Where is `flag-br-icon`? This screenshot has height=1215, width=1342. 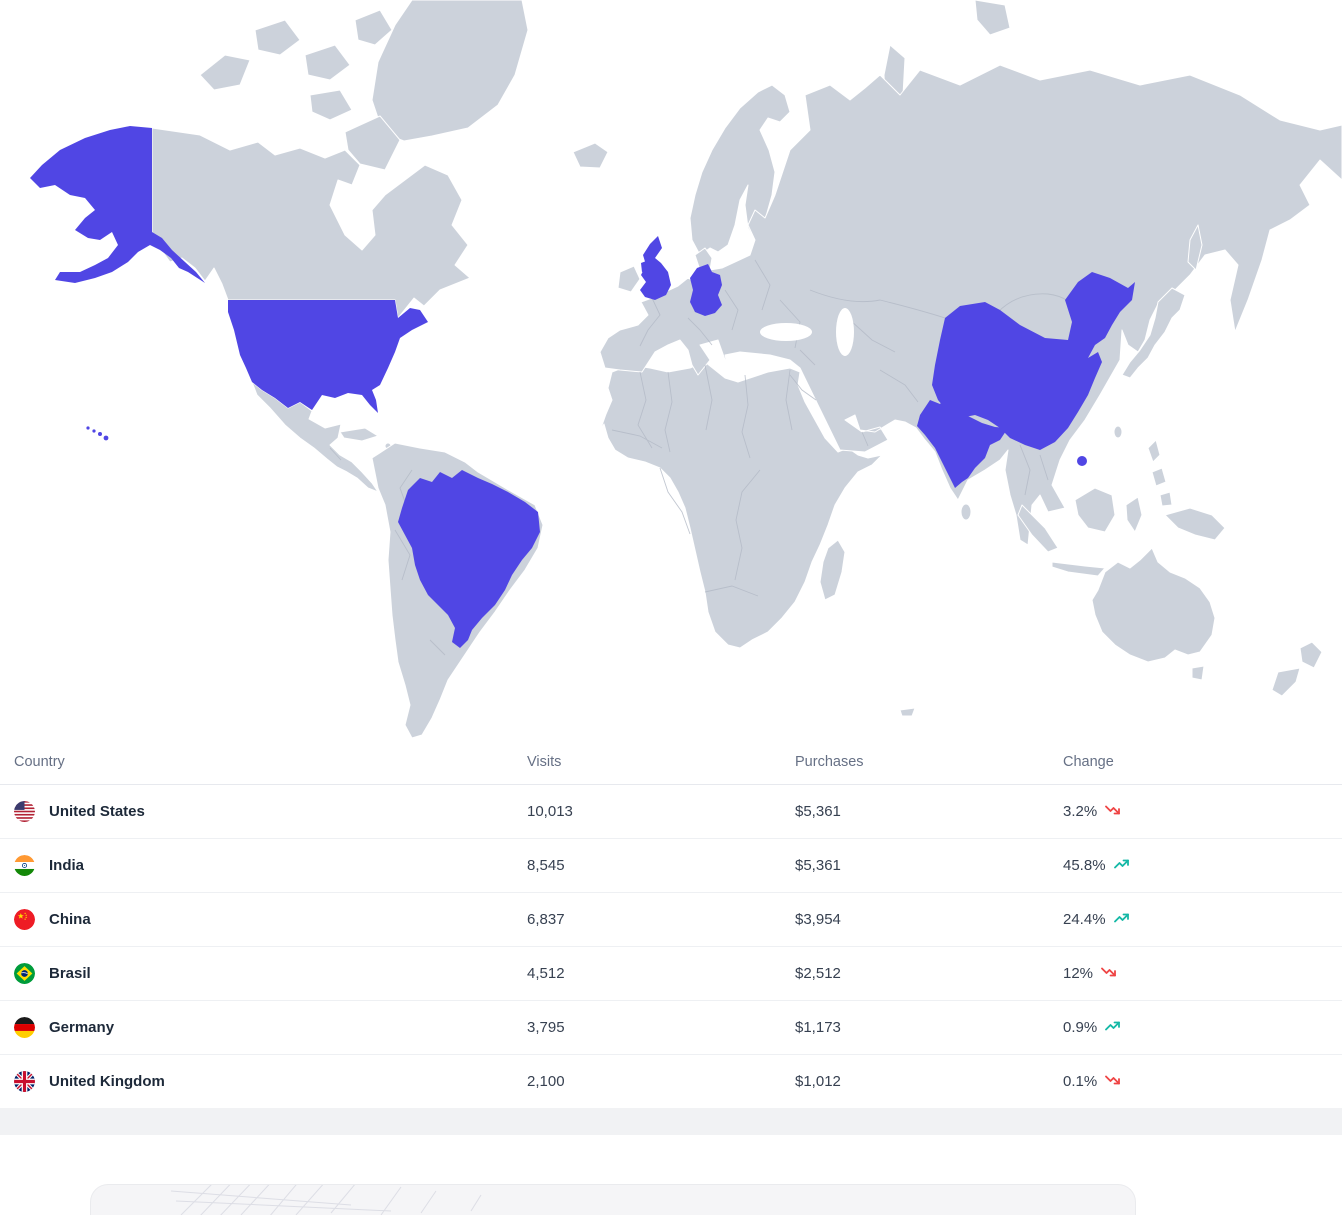
flag-br-icon is located at coordinates (24, 973).